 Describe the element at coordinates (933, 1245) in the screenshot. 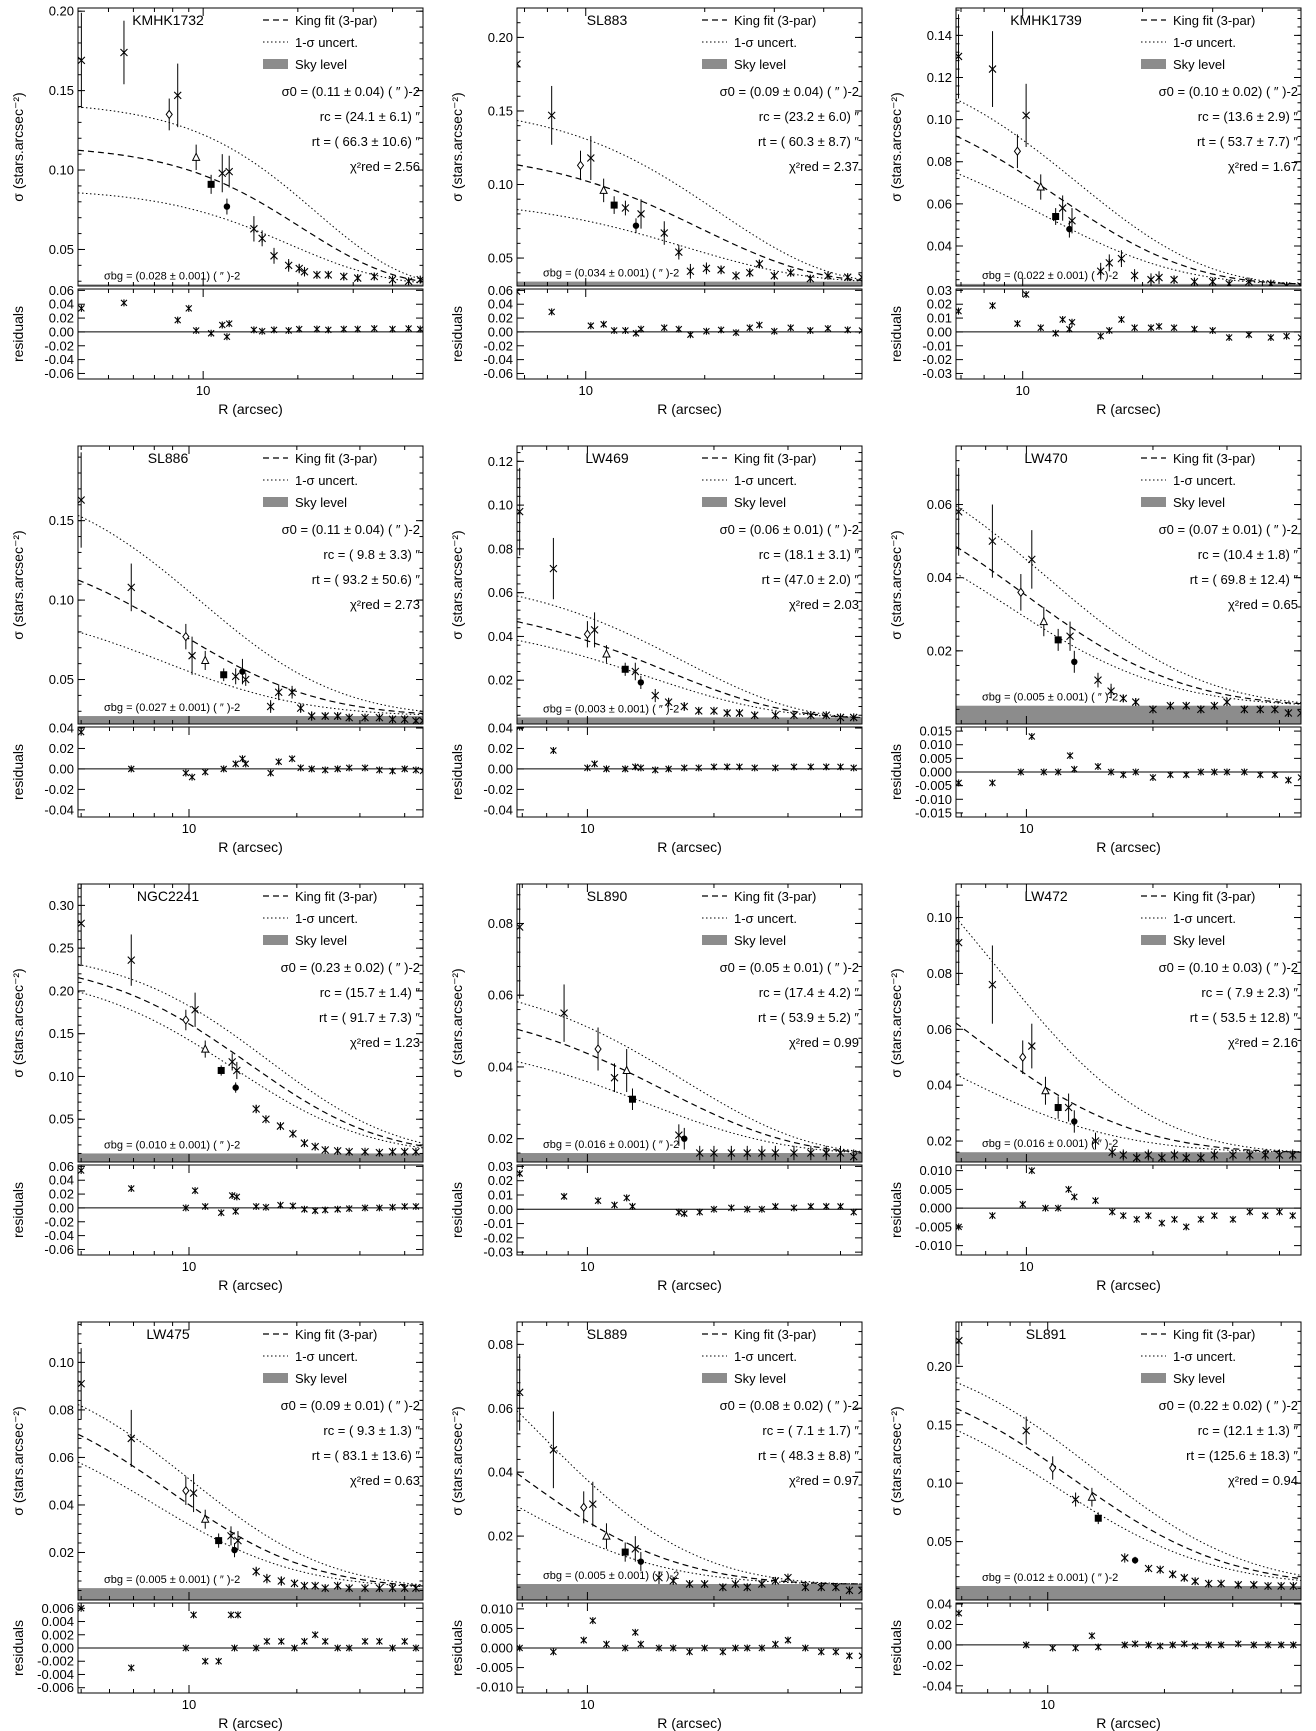

I see `r-tick-label: -0.010` at that location.